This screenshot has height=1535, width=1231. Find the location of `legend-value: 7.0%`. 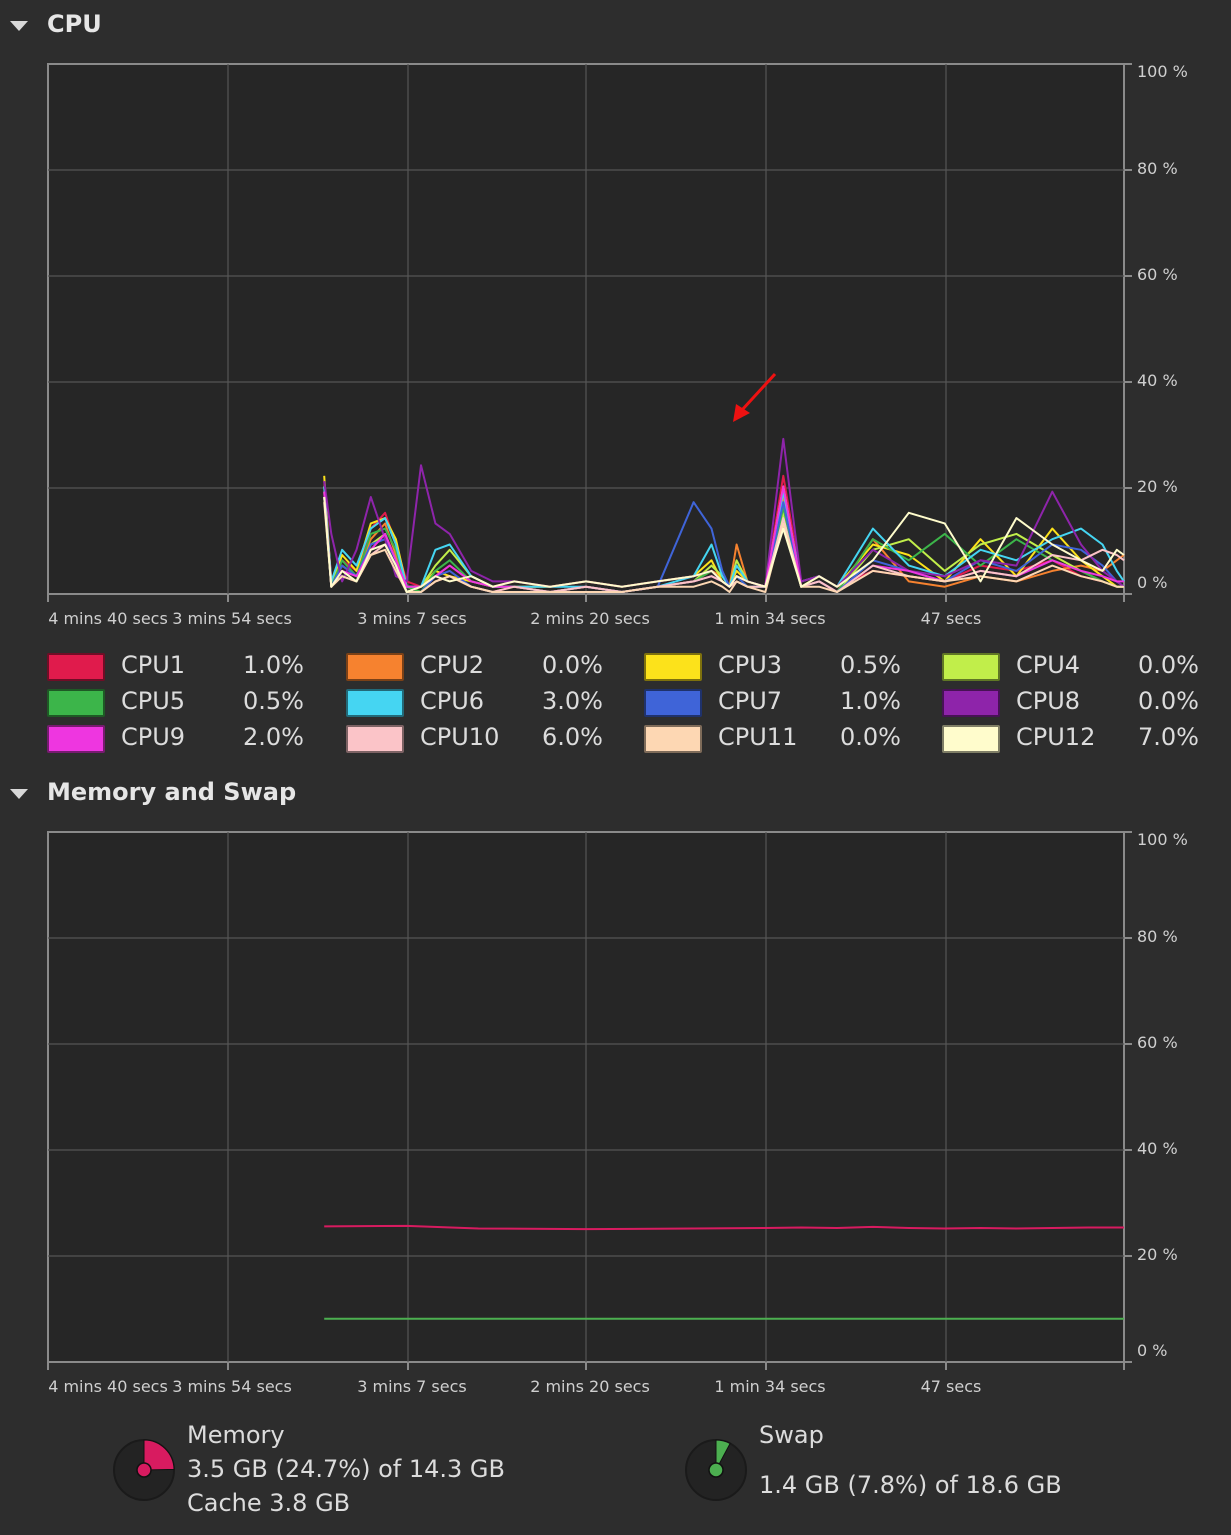

legend-value: 7.0% is located at coordinates (1168, 737).